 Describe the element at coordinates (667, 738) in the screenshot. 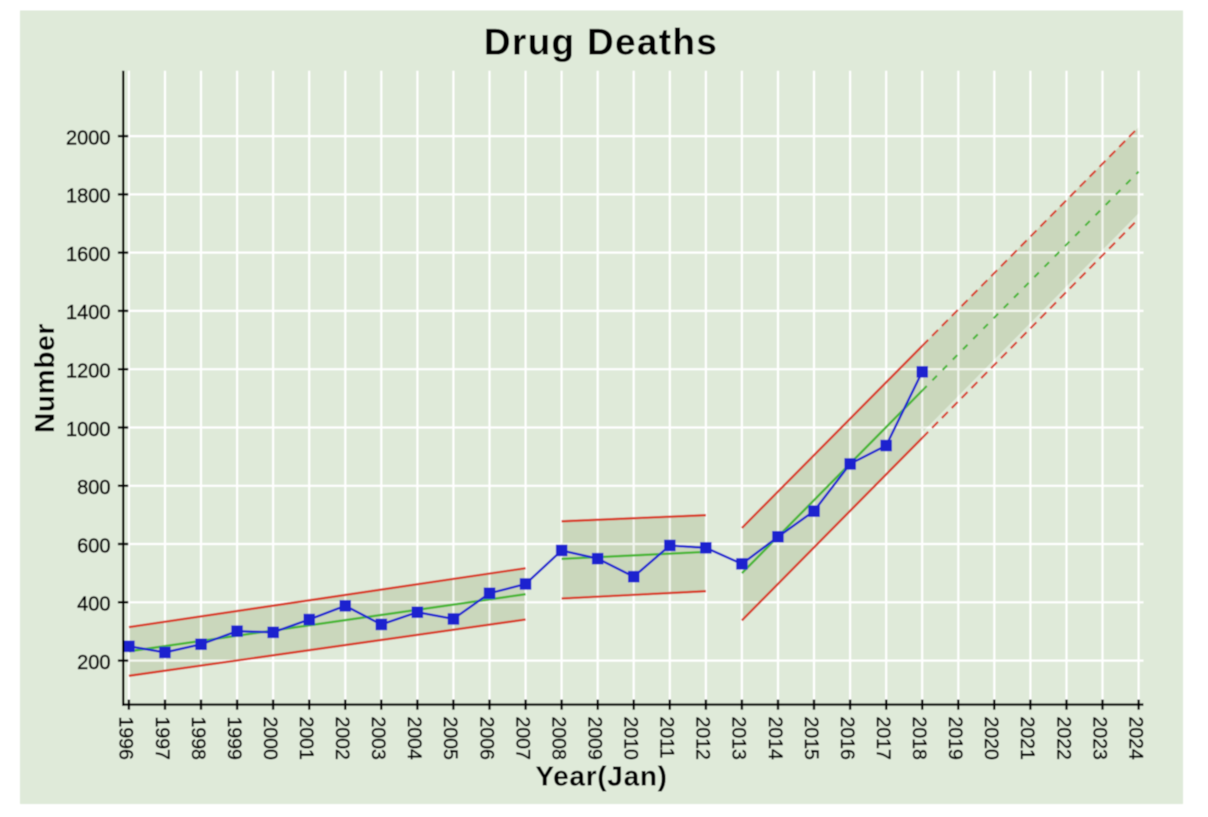

I see `svg-text: 2011` at that location.